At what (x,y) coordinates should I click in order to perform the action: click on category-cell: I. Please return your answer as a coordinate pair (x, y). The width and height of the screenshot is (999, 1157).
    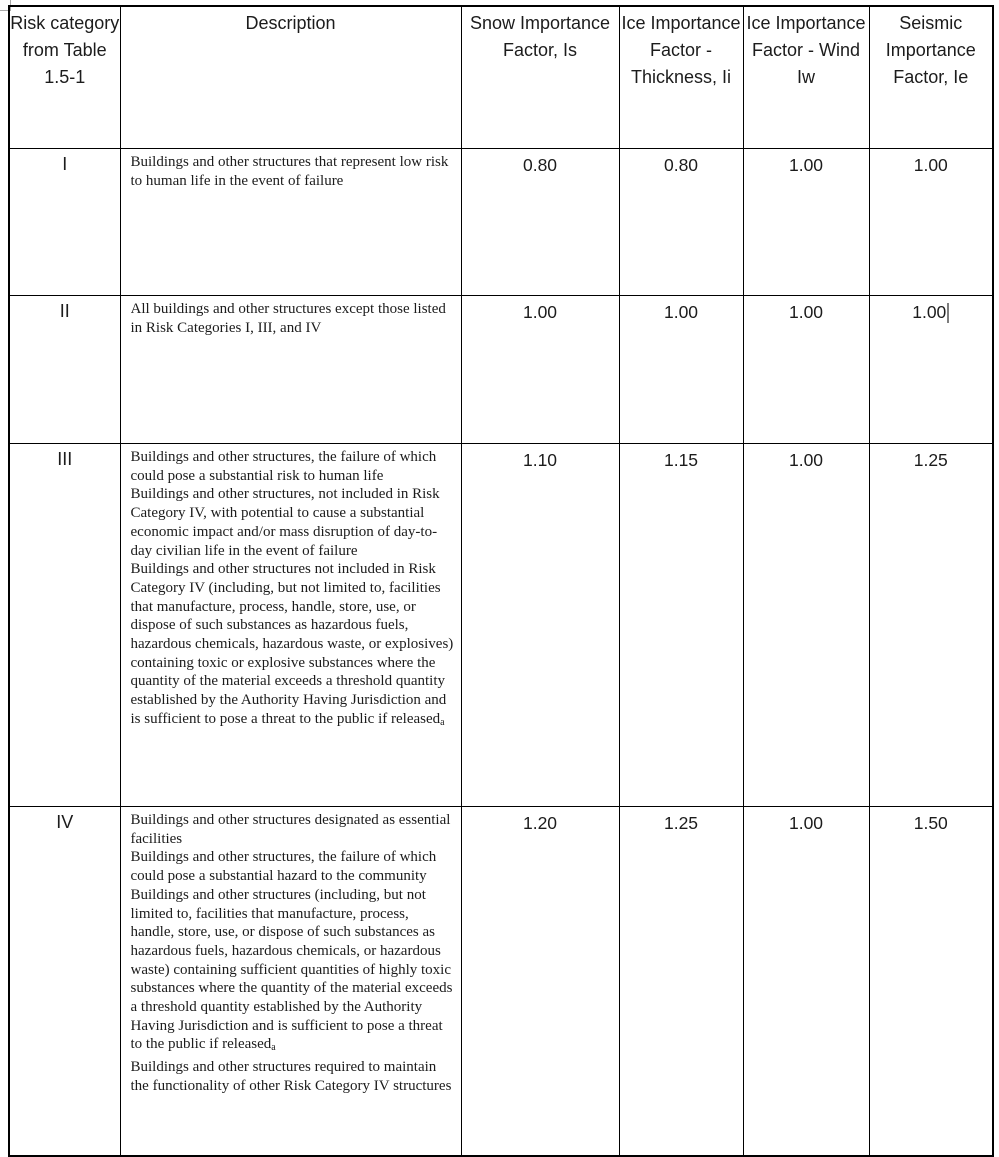
    Looking at the image, I should click on (64, 222).